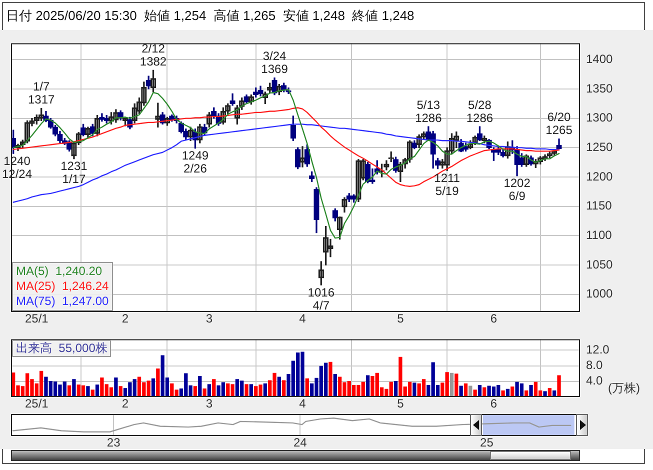 This screenshot has height=470, width=653. I want to click on text: MA(75) 1,247.00, so click(62, 301).